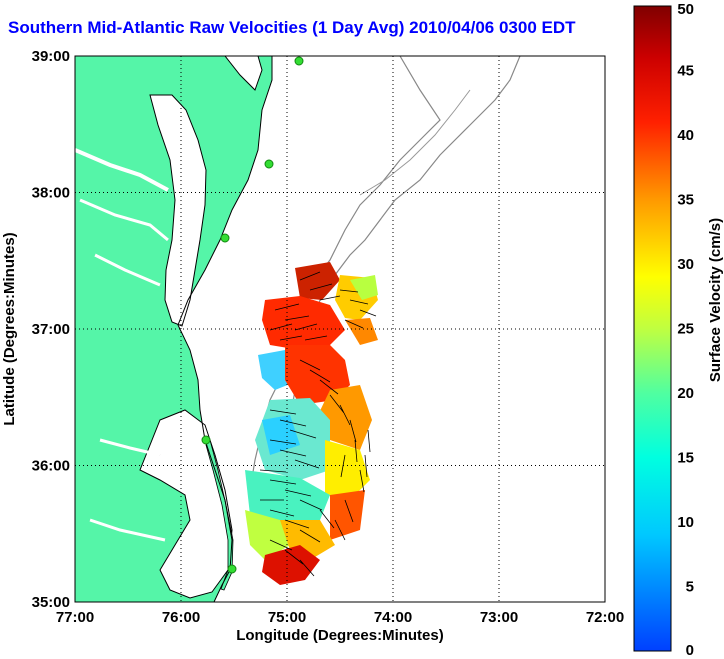 This screenshot has width=724, height=659. What do you see at coordinates (178, 210) in the screenshot?
I see `chesapeake-bay` at bounding box center [178, 210].